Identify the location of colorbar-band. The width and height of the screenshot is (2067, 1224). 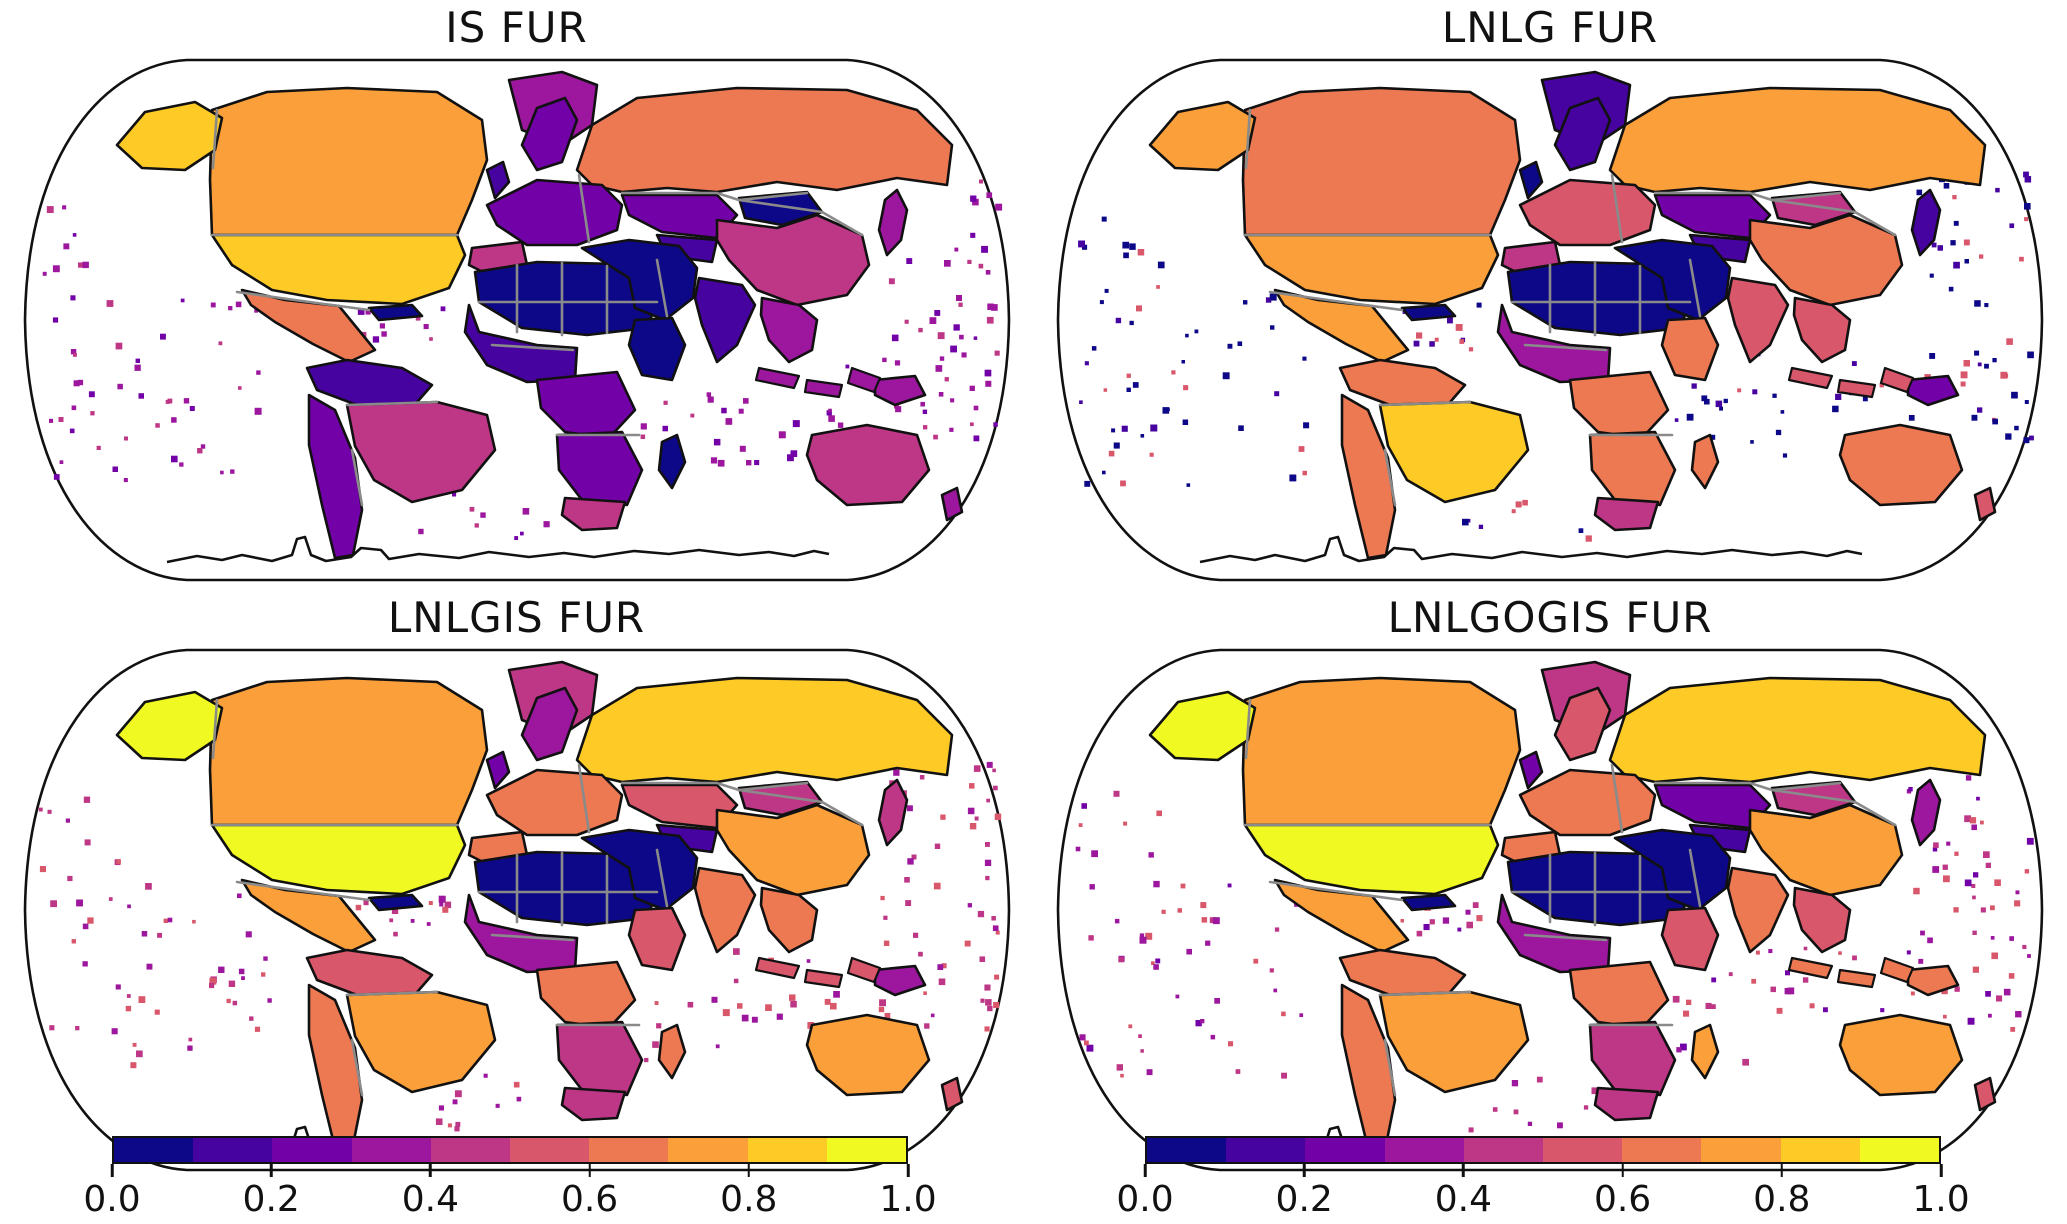
(1543, 1150).